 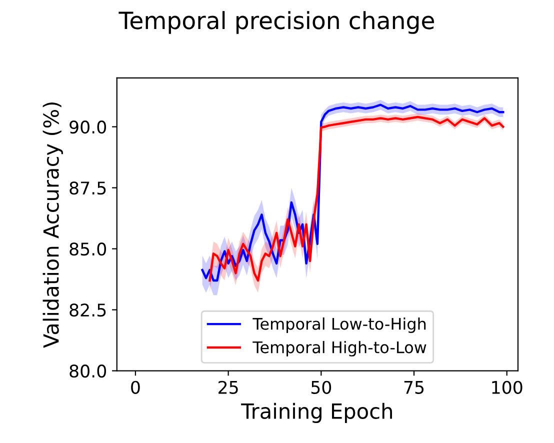 I want to click on y-tick-label: 87.5, so click(x=88, y=188).